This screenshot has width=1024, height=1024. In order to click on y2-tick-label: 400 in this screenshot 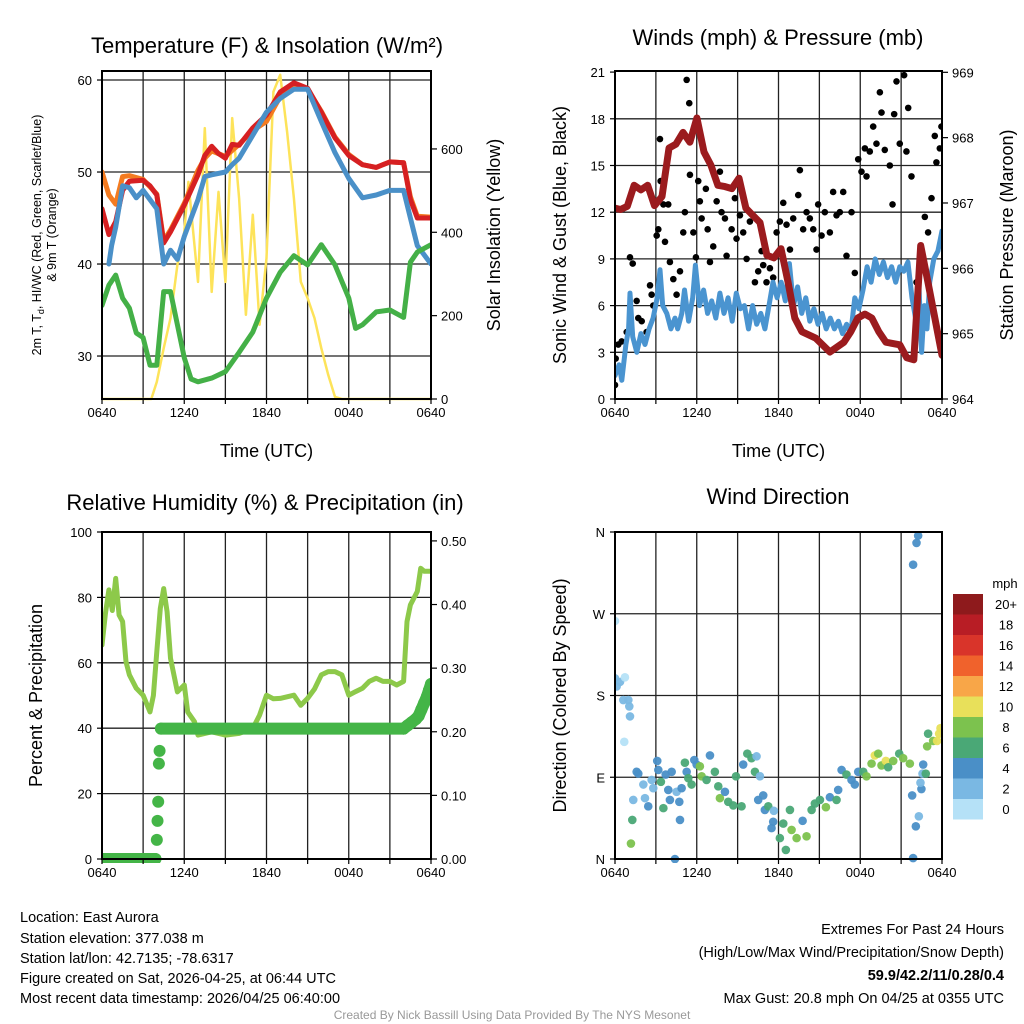, I will do `click(452, 232)`.